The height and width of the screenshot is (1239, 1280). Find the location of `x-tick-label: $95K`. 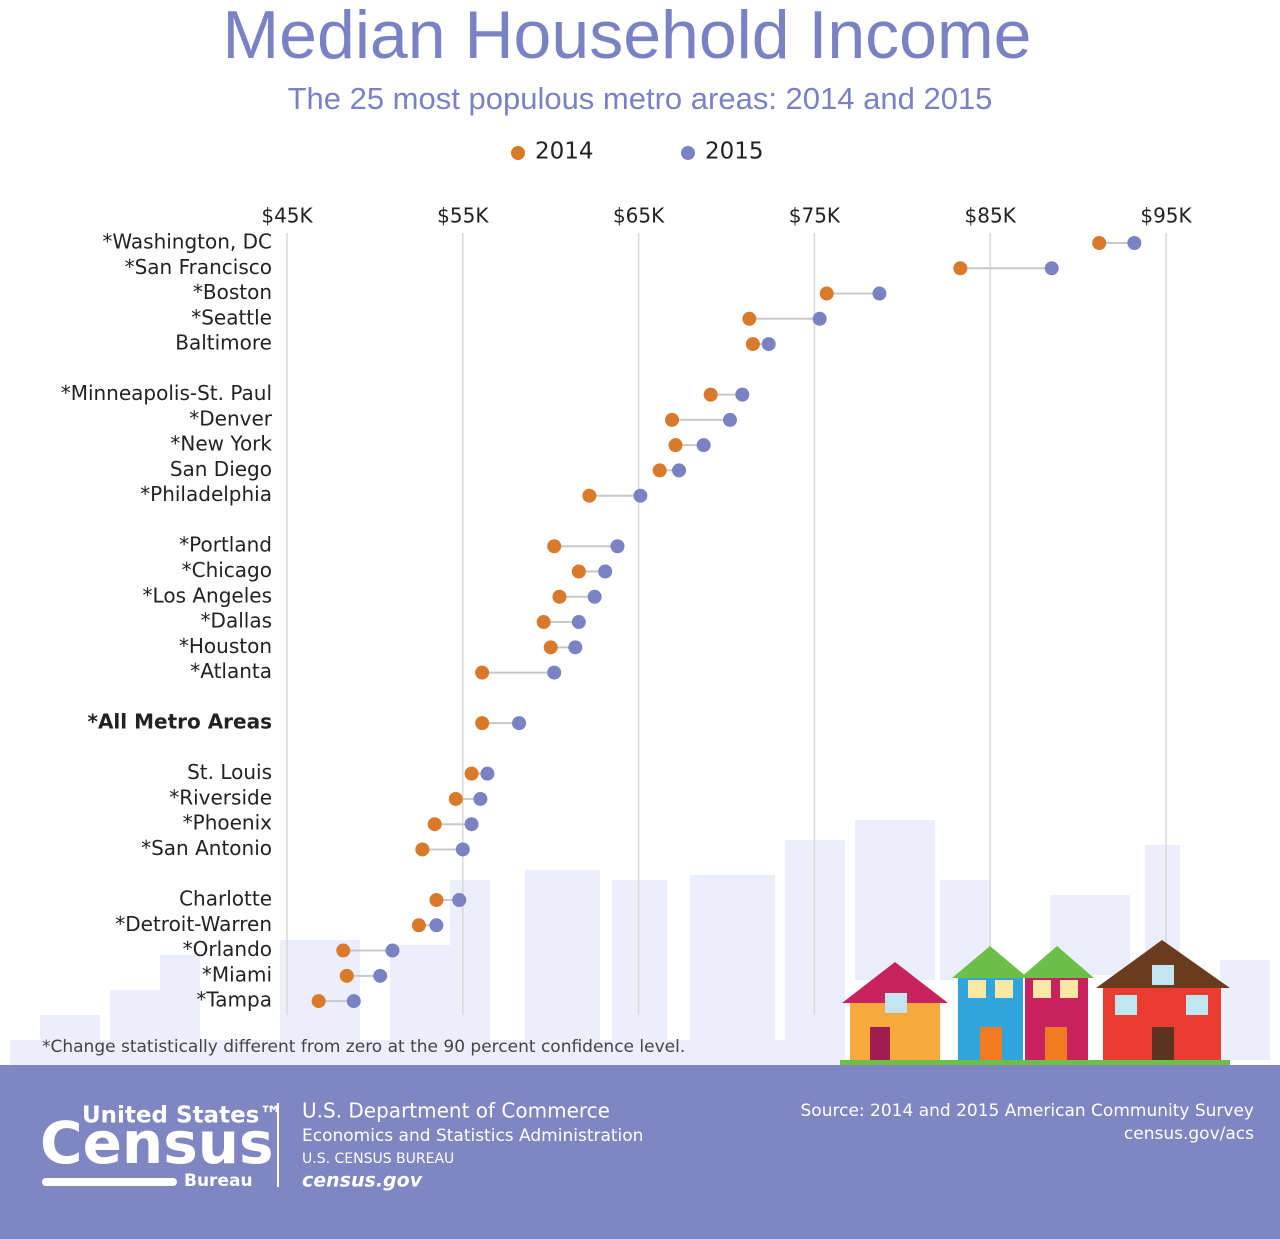

x-tick-label: $95K is located at coordinates (1166, 216).